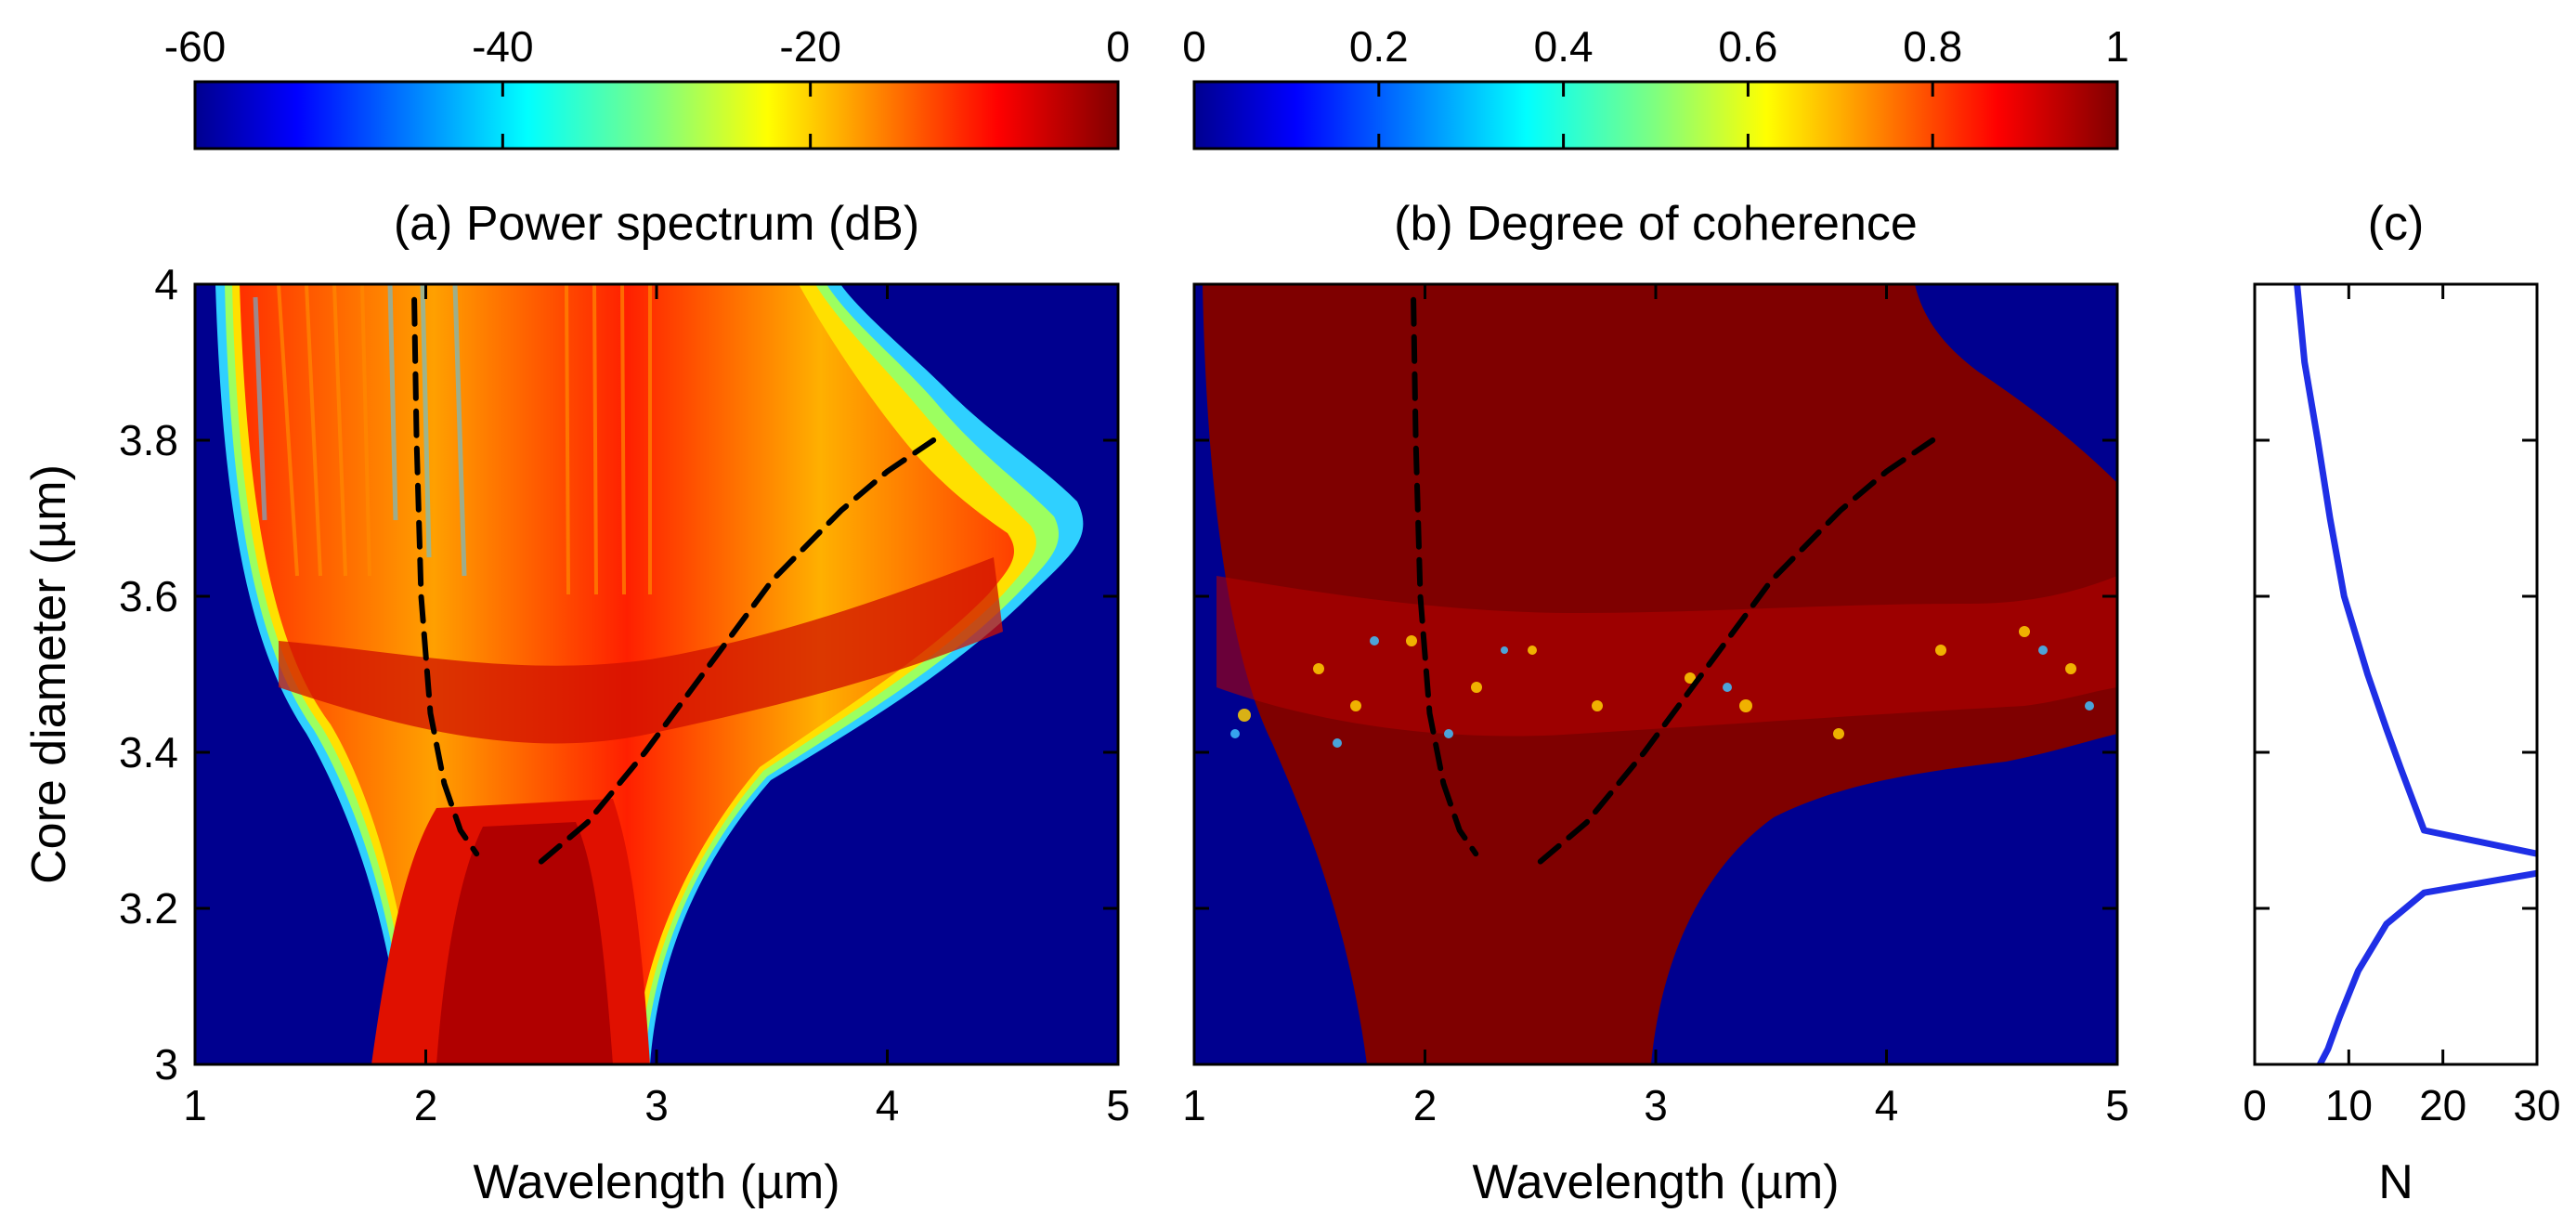  What do you see at coordinates (148, 596) in the screenshot?
I see `y-tick-label: 3.6` at bounding box center [148, 596].